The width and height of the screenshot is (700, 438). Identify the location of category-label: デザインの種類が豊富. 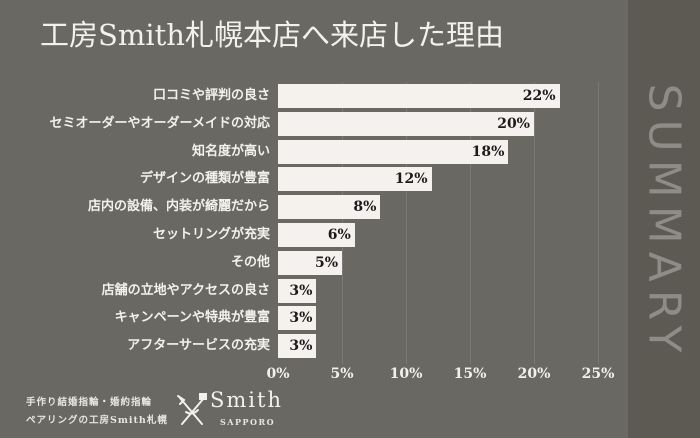
(204, 179).